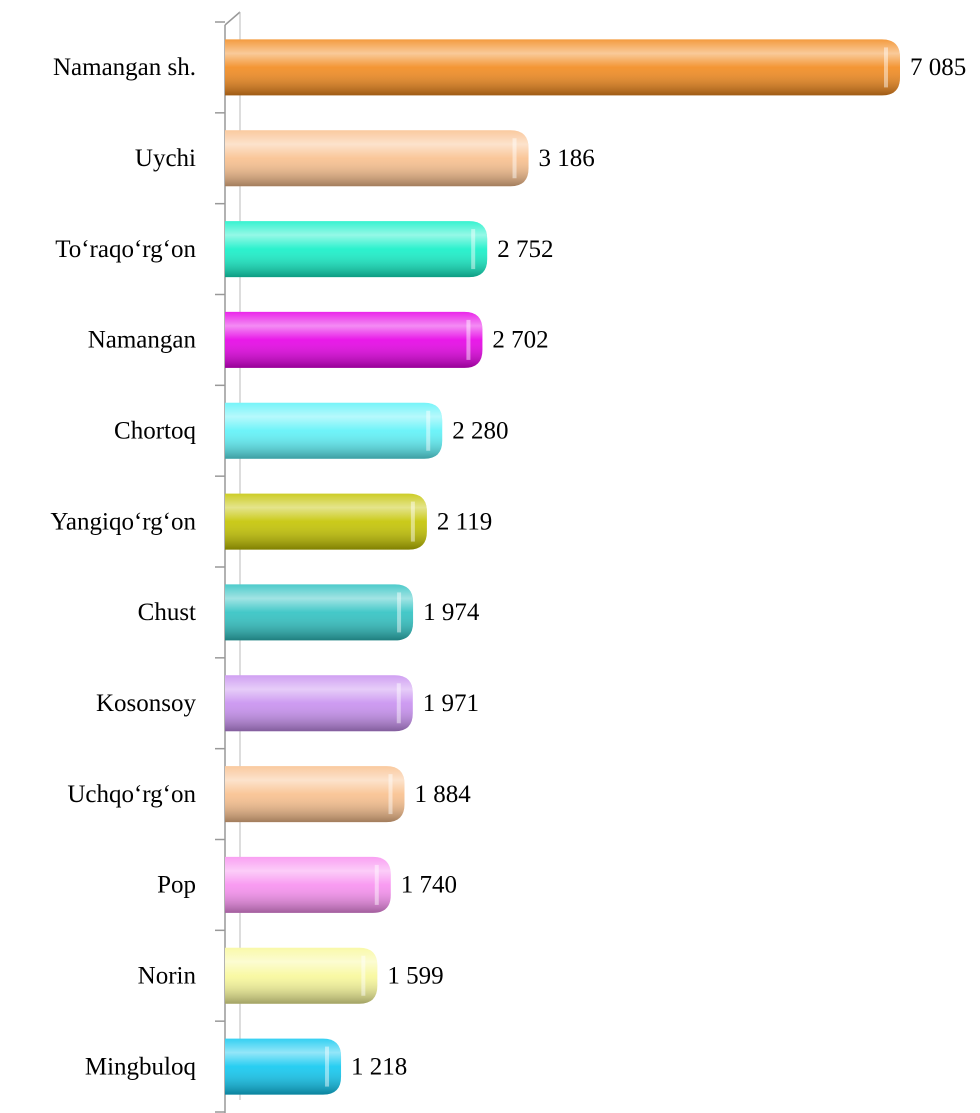 The image size is (980, 1113). Describe the element at coordinates (938, 67) in the screenshot. I see `value-label: 7 085` at that location.